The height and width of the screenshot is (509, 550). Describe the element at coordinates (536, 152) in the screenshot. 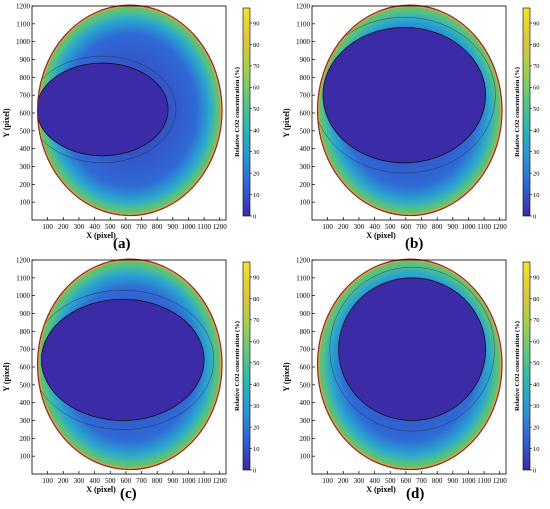

I see `colorbar-tick-label: 30` at that location.